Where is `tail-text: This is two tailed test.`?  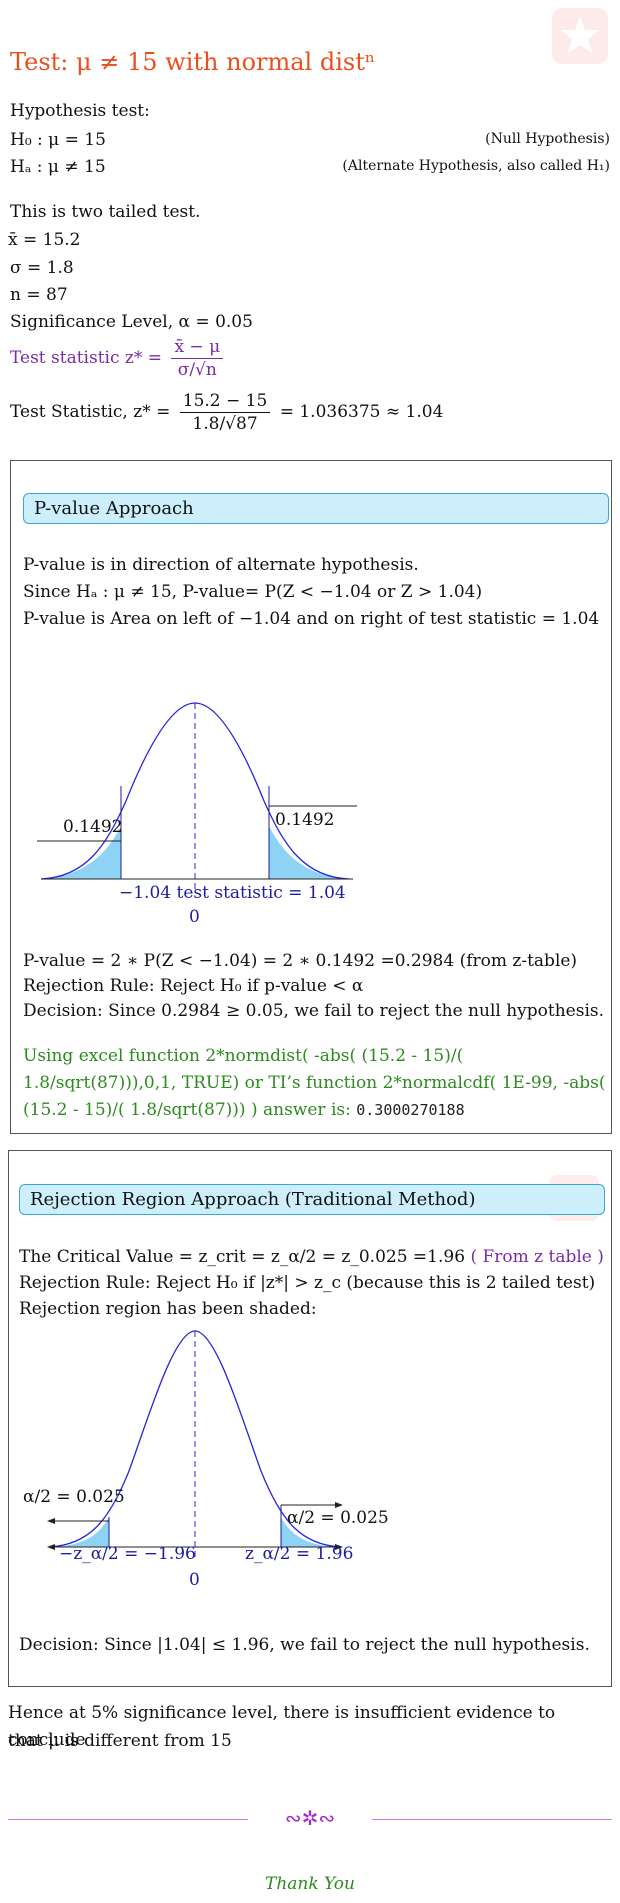 tail-text: This is two tailed test. is located at coordinates (105, 212).